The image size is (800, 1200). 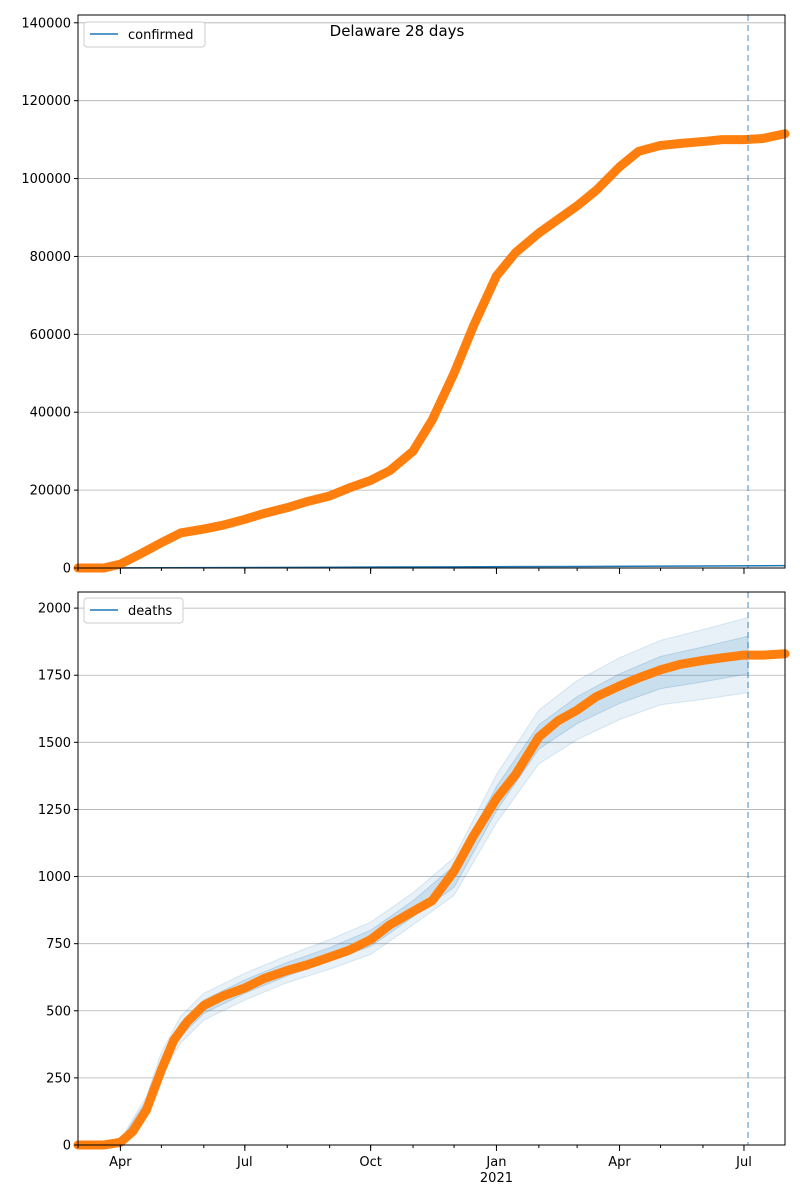 What do you see at coordinates (496, 1178) in the screenshot?
I see `x-year-label: 2021` at bounding box center [496, 1178].